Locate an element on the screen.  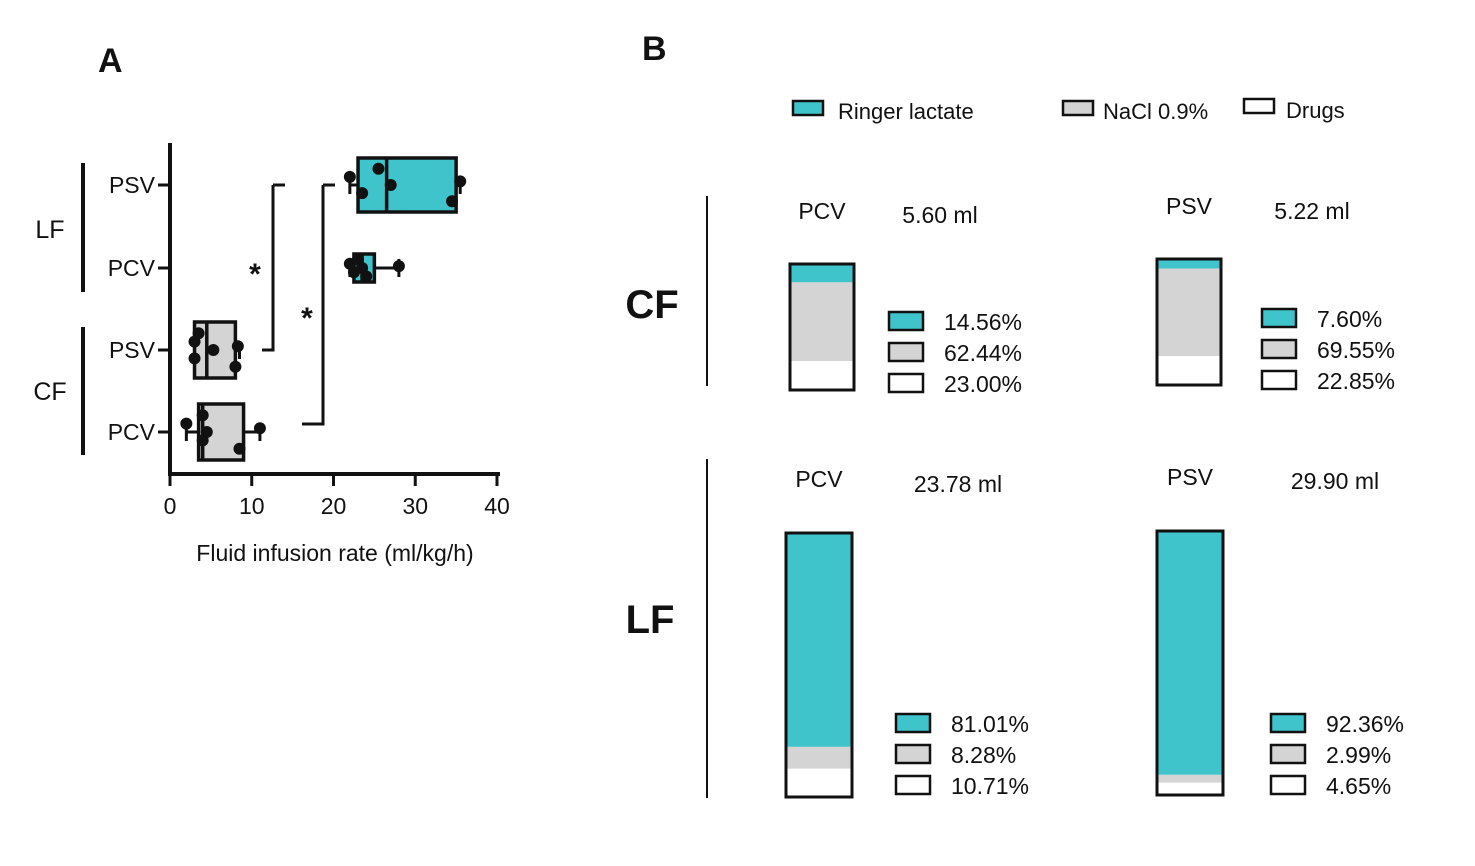
group-label-cf-b: CF is located at coordinates (651, 305).